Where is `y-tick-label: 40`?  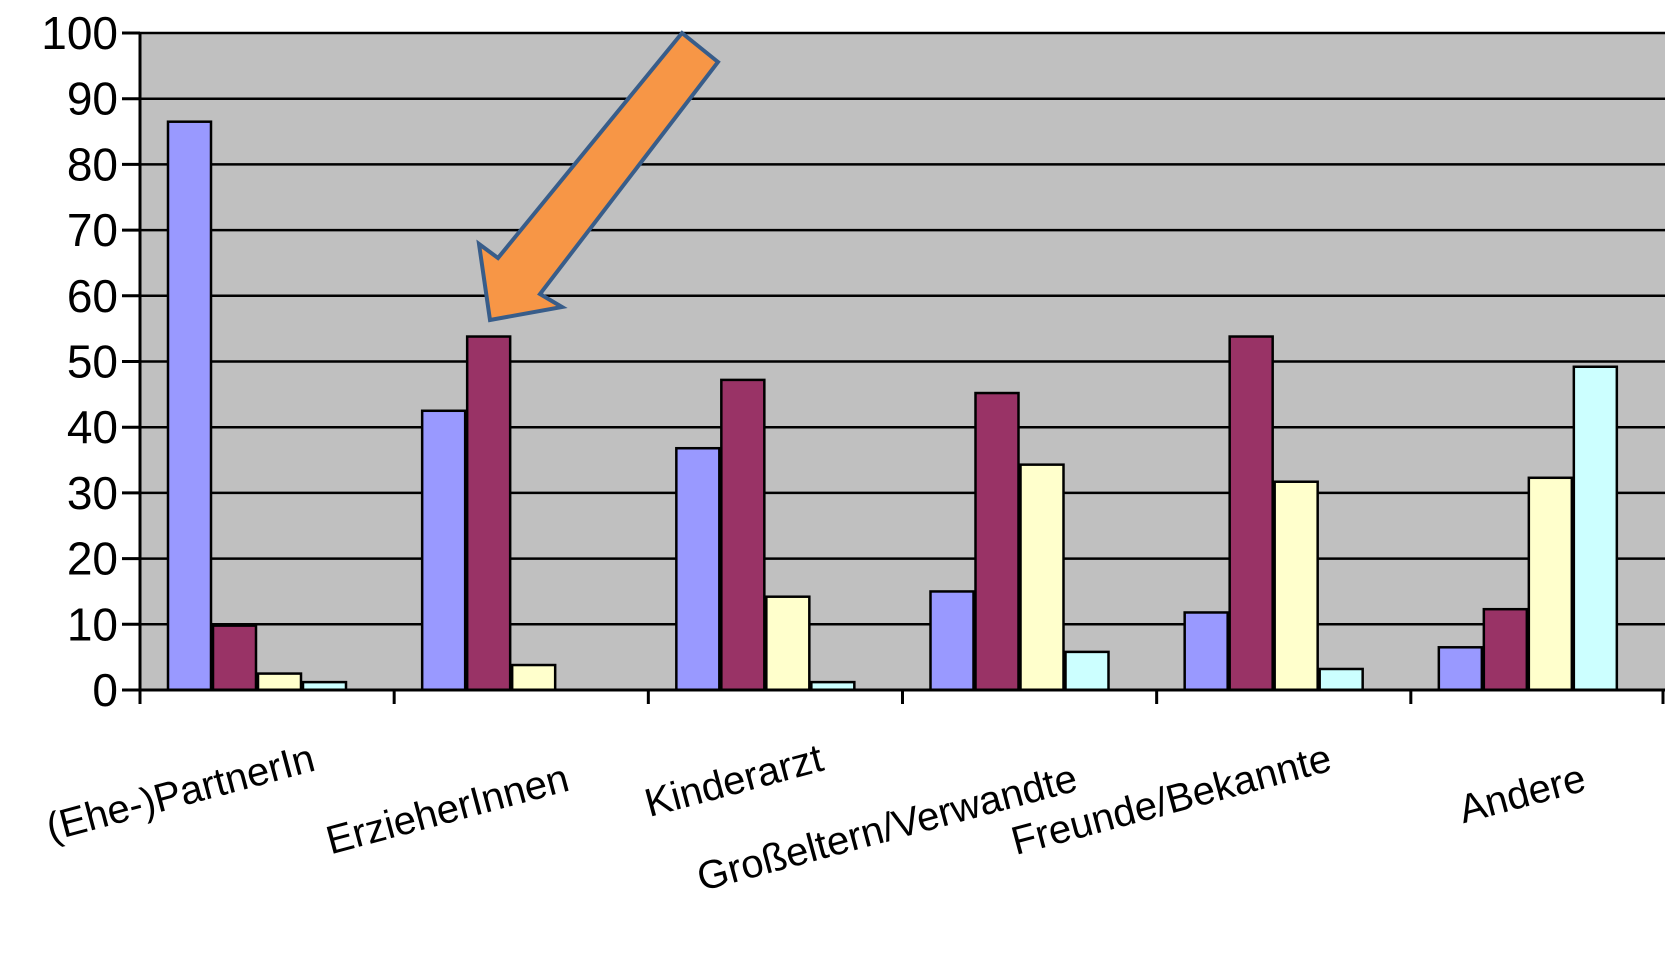
y-tick-label: 40 is located at coordinates (92, 427).